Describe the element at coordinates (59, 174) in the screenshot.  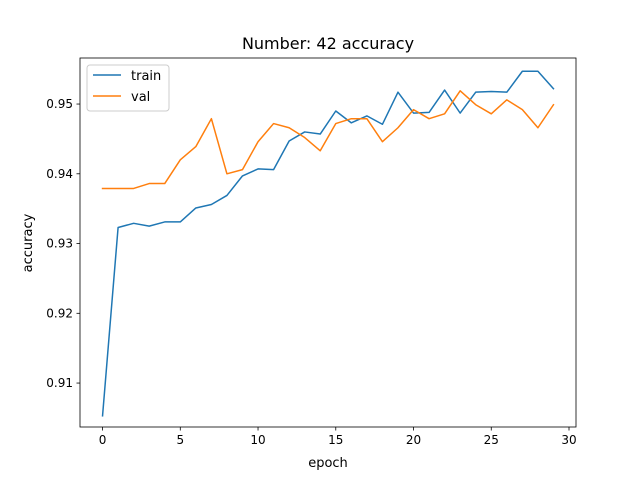
I see `y-tick-label: 0.94` at that location.